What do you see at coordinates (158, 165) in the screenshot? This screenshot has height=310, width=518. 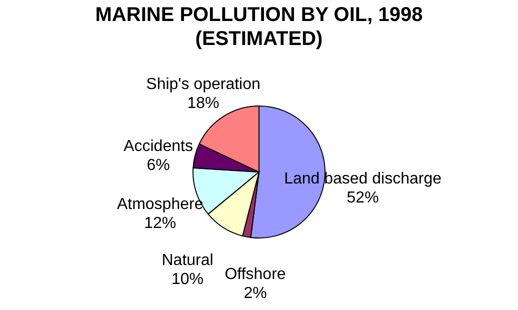 I see `data-label: 6%` at bounding box center [158, 165].